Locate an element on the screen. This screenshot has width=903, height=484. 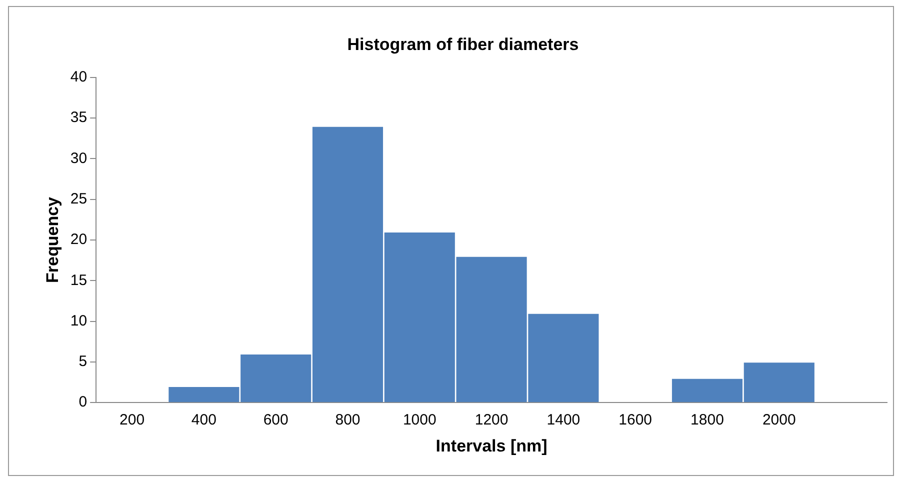
y-tick-label: 5 is located at coordinates (83, 361).